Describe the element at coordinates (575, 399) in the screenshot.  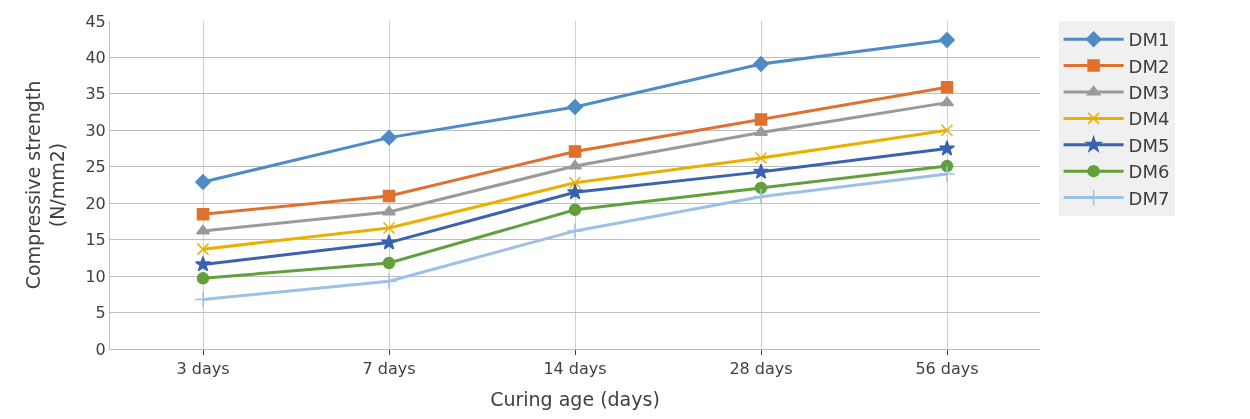
I see `x-axis-title: Curing age (days)` at that location.